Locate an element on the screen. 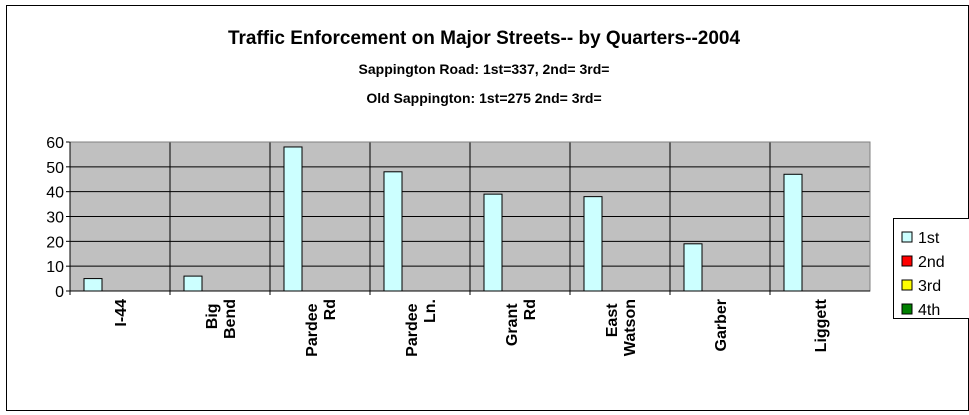 The width and height of the screenshot is (969, 415). x-tick-label: Pardee Rd is located at coordinates (321, 328).